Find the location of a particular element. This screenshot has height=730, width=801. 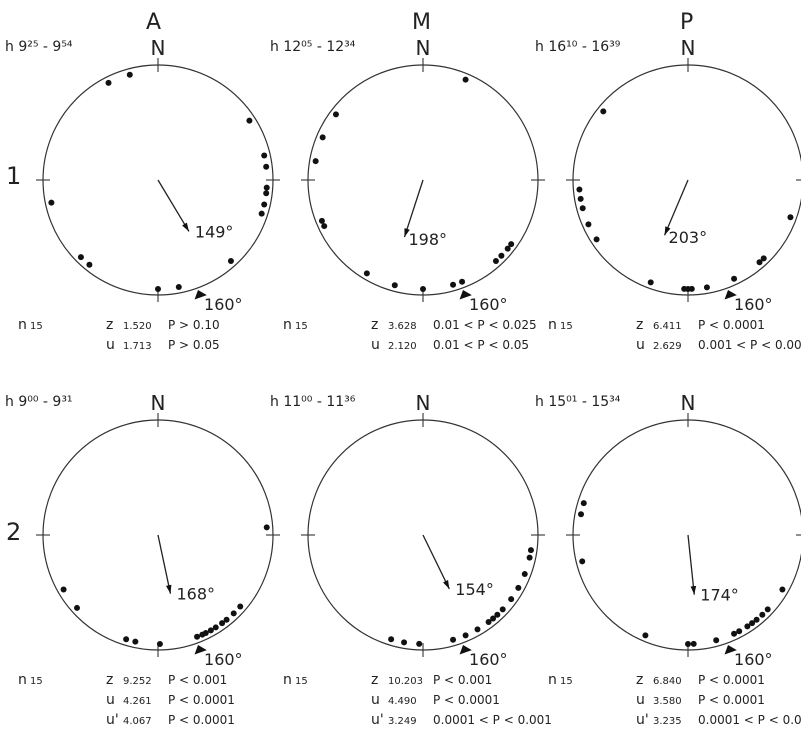

statistic-value: 3.235 is located at coordinates (667, 721).